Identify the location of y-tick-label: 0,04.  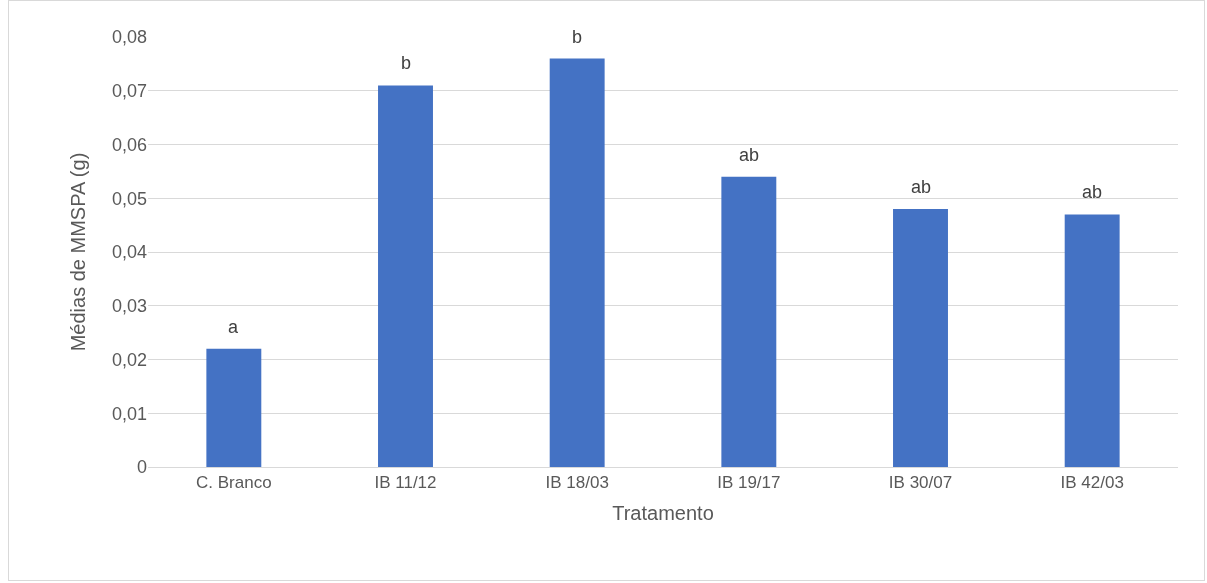
(129, 252).